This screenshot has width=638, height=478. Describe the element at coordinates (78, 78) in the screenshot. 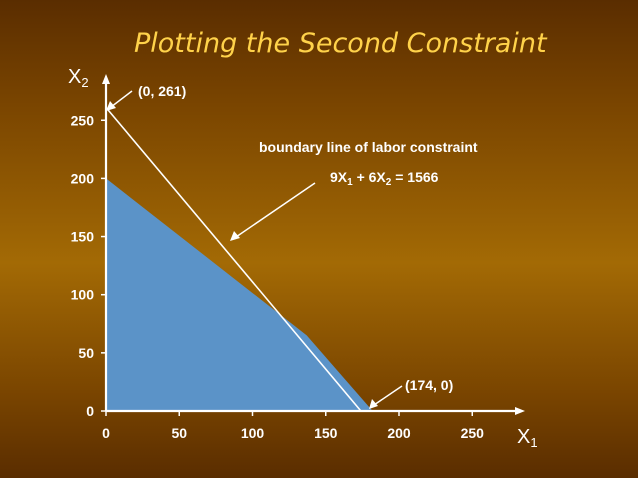

I see `y-axis-name: X2` at that location.